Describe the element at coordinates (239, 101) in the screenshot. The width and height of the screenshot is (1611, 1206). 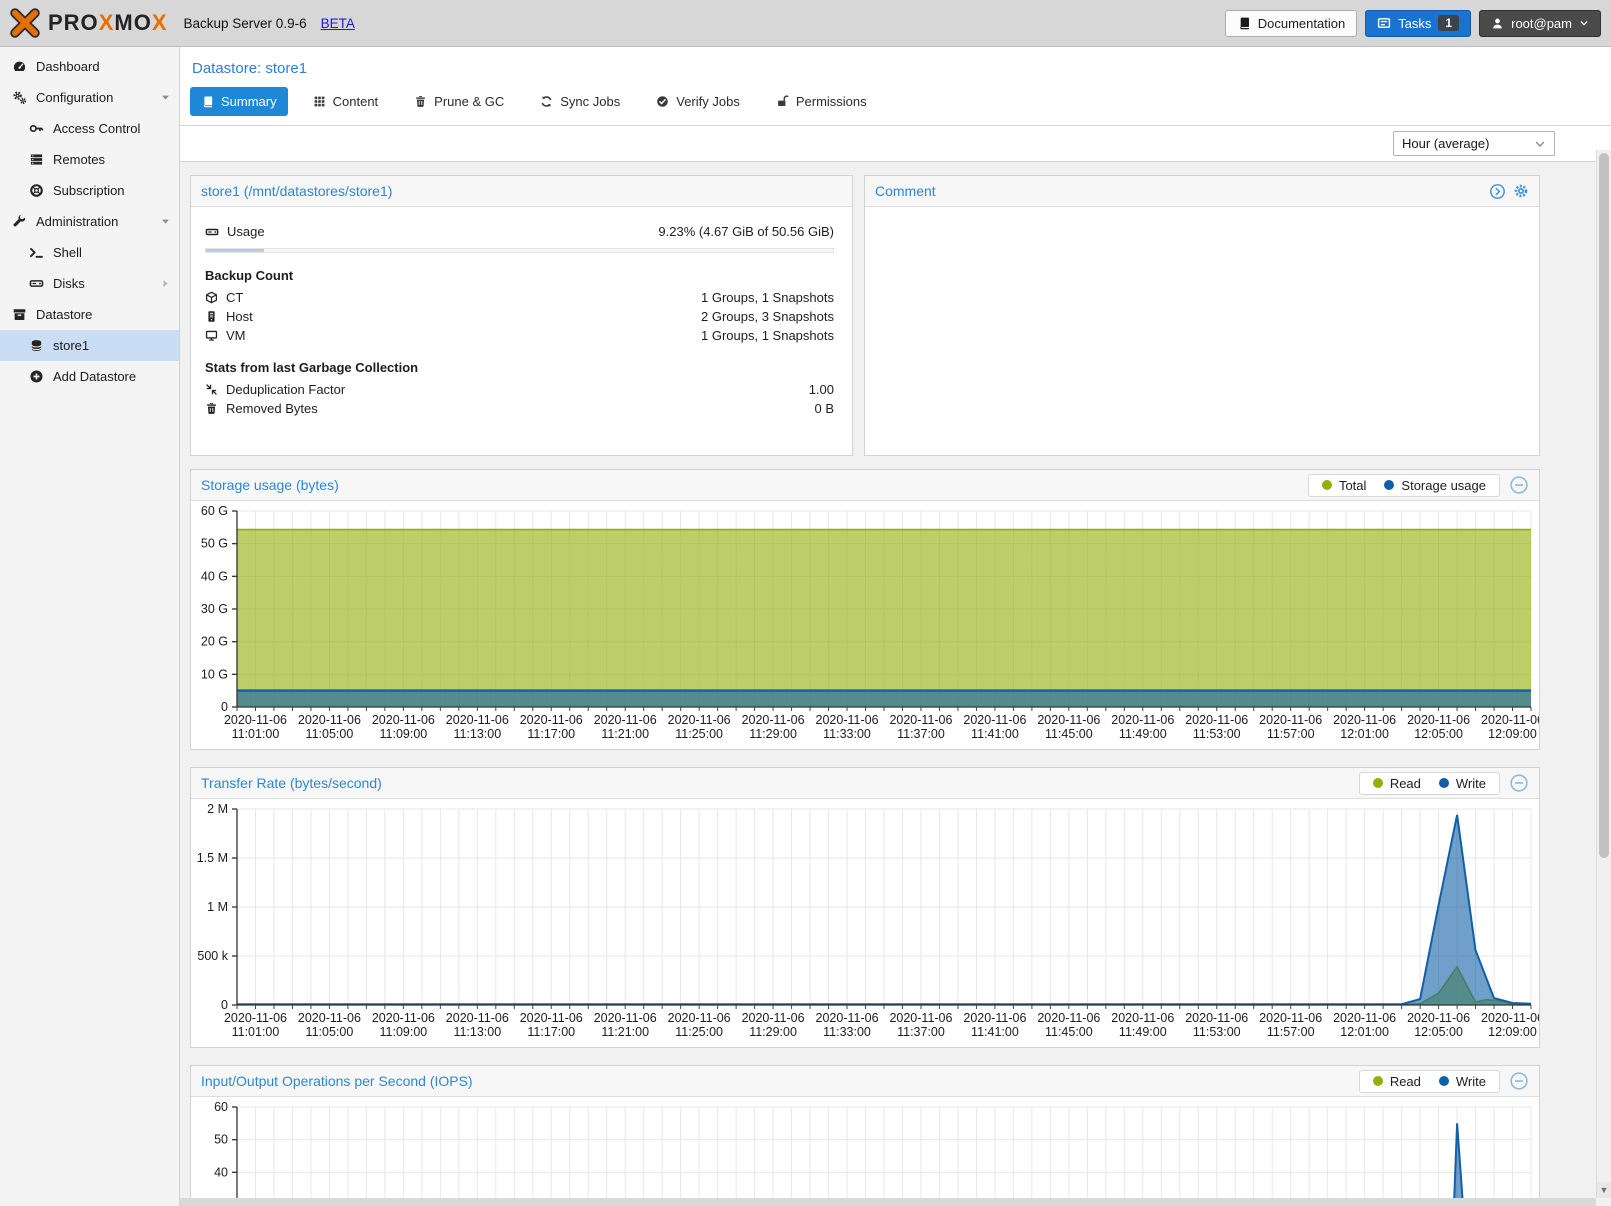
I see `tab-summary: Summary` at that location.